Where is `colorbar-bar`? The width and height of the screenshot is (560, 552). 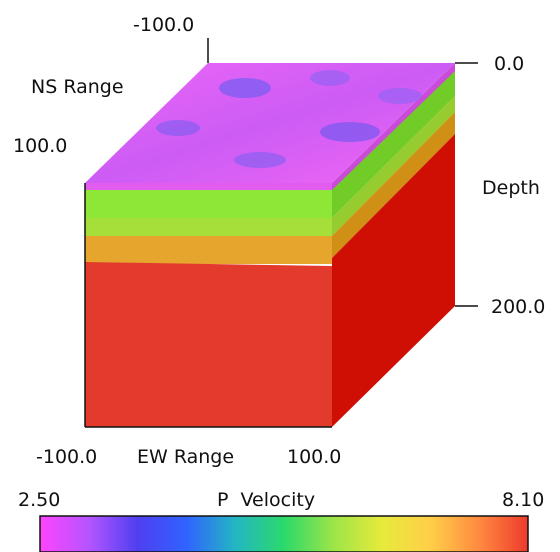
colorbar-bar is located at coordinates (284, 533).